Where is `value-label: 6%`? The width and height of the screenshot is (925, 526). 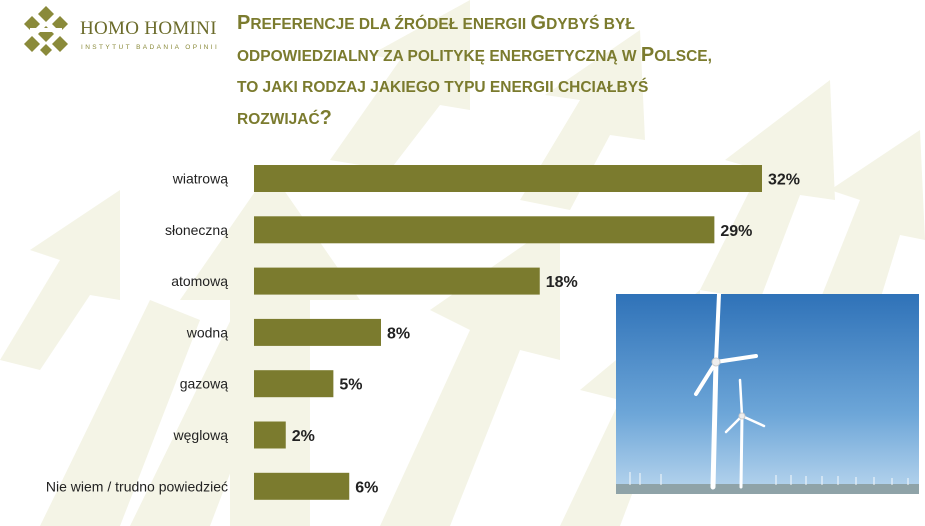
value-label: 6% is located at coordinates (366, 487).